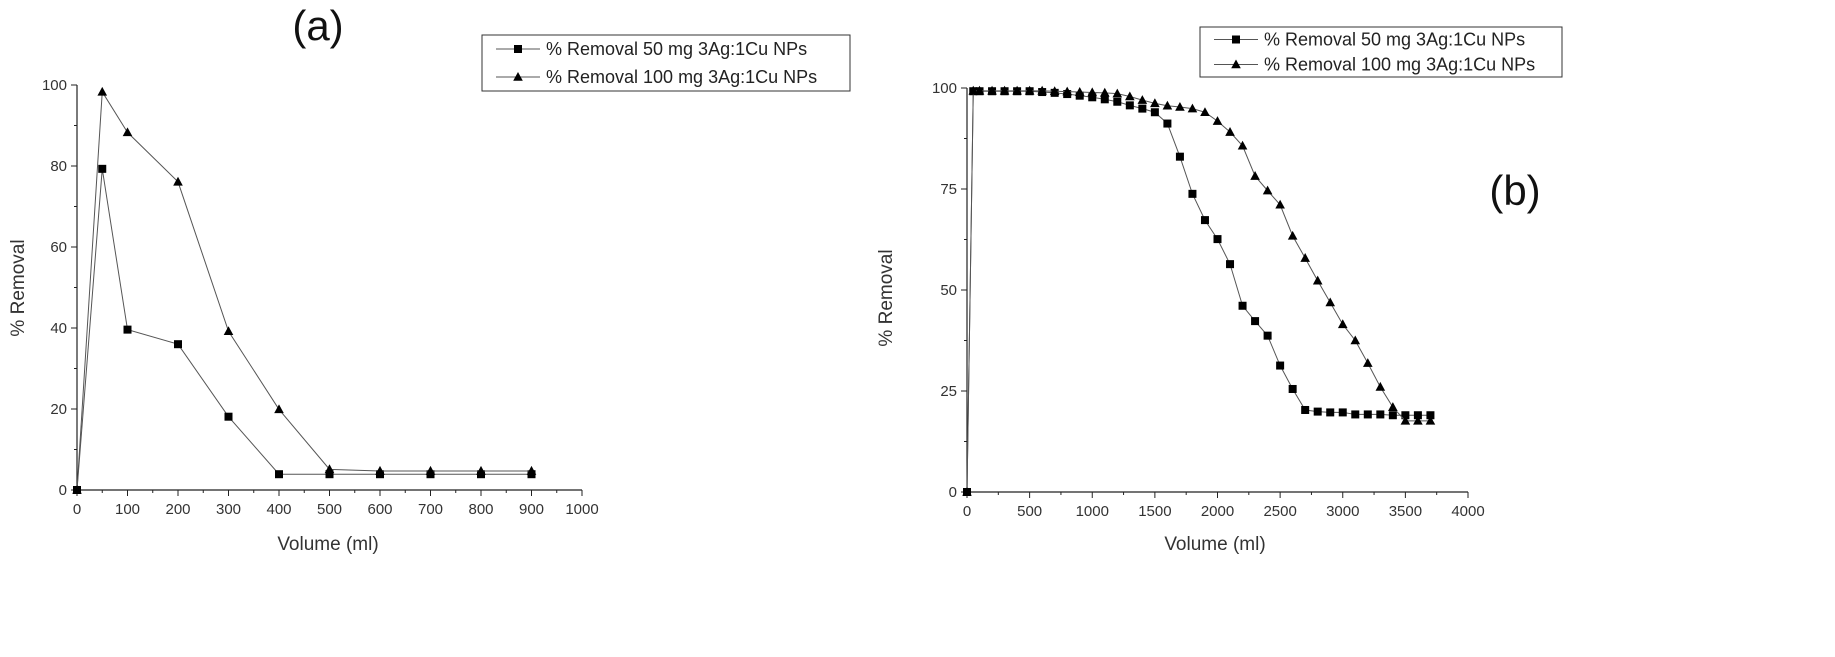  What do you see at coordinates (1029, 511) in the screenshot?
I see `x-tick-label: 500` at bounding box center [1029, 511].